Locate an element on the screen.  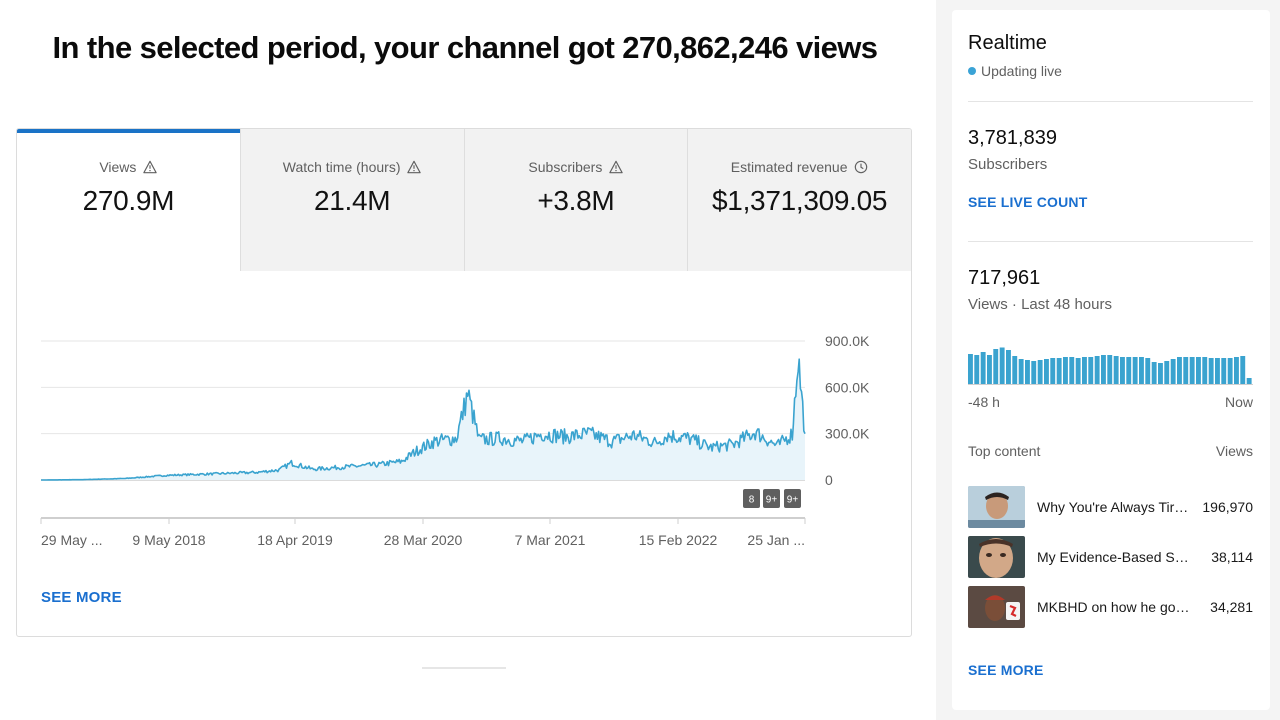
tab-value: 270.9M is located at coordinates (128, 200).